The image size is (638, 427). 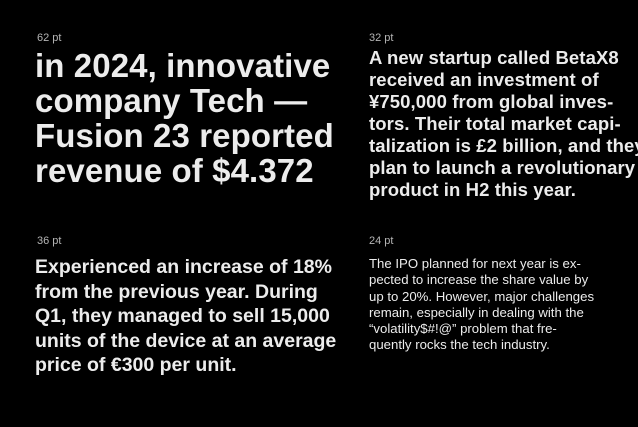 I want to click on specimen-line: Fusion 23 reported, so click(x=184, y=135).